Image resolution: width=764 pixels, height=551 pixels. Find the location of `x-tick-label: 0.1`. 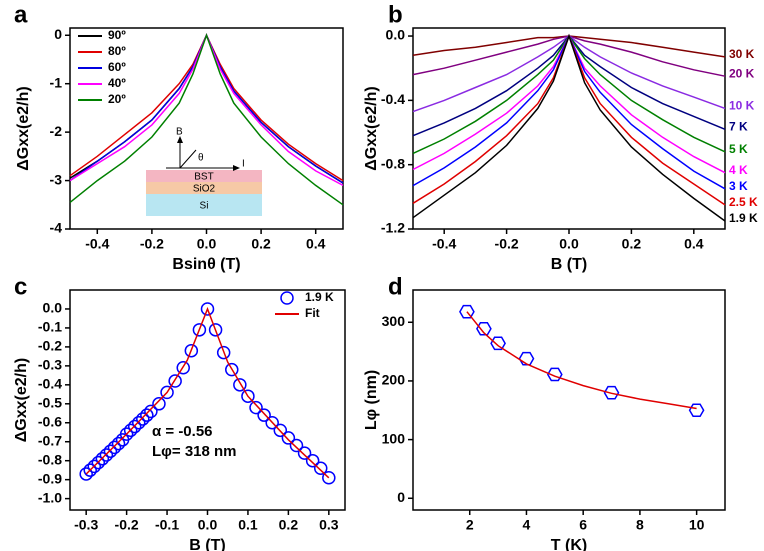

x-tick-label: 0.1 is located at coordinates (248, 525).